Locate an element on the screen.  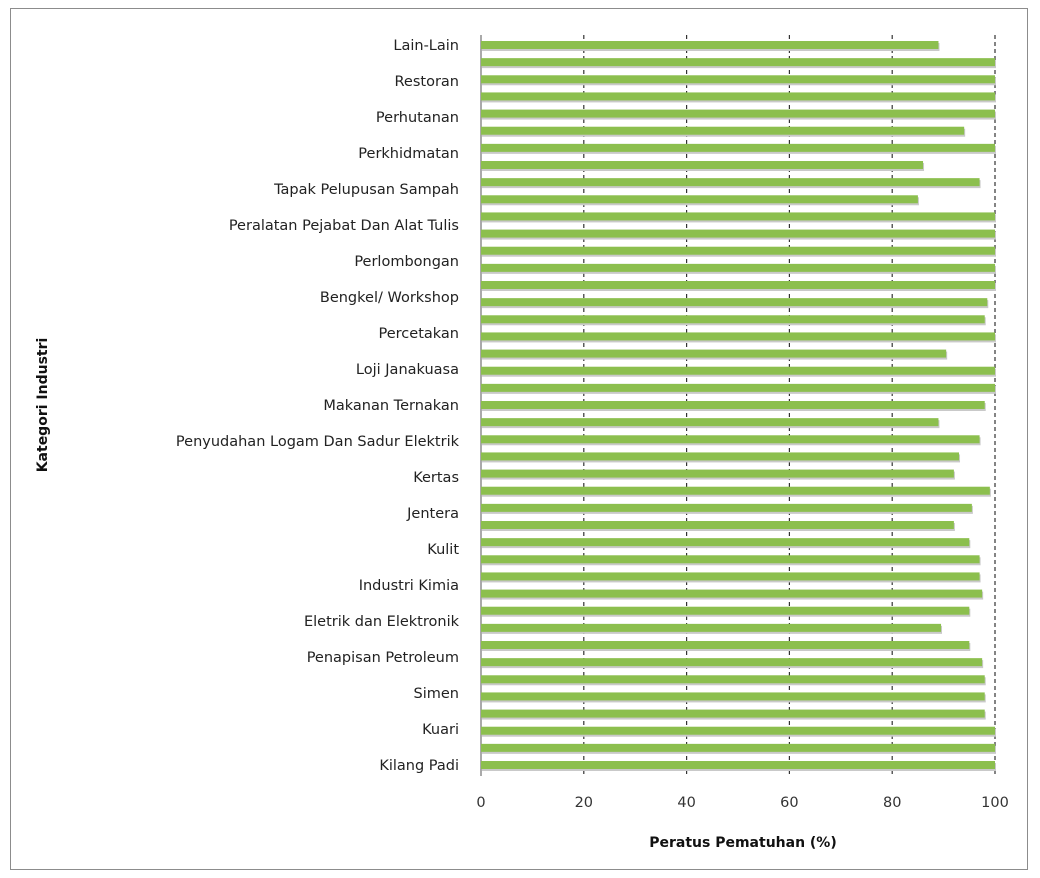
category-label: Kulit is located at coordinates (443, 550).